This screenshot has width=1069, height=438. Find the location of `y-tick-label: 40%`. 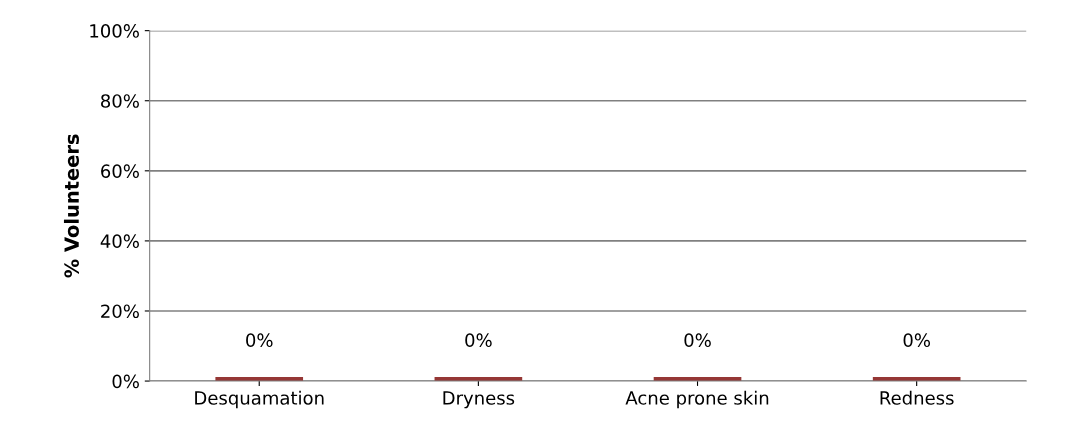

y-tick-label: 40% is located at coordinates (119, 241).